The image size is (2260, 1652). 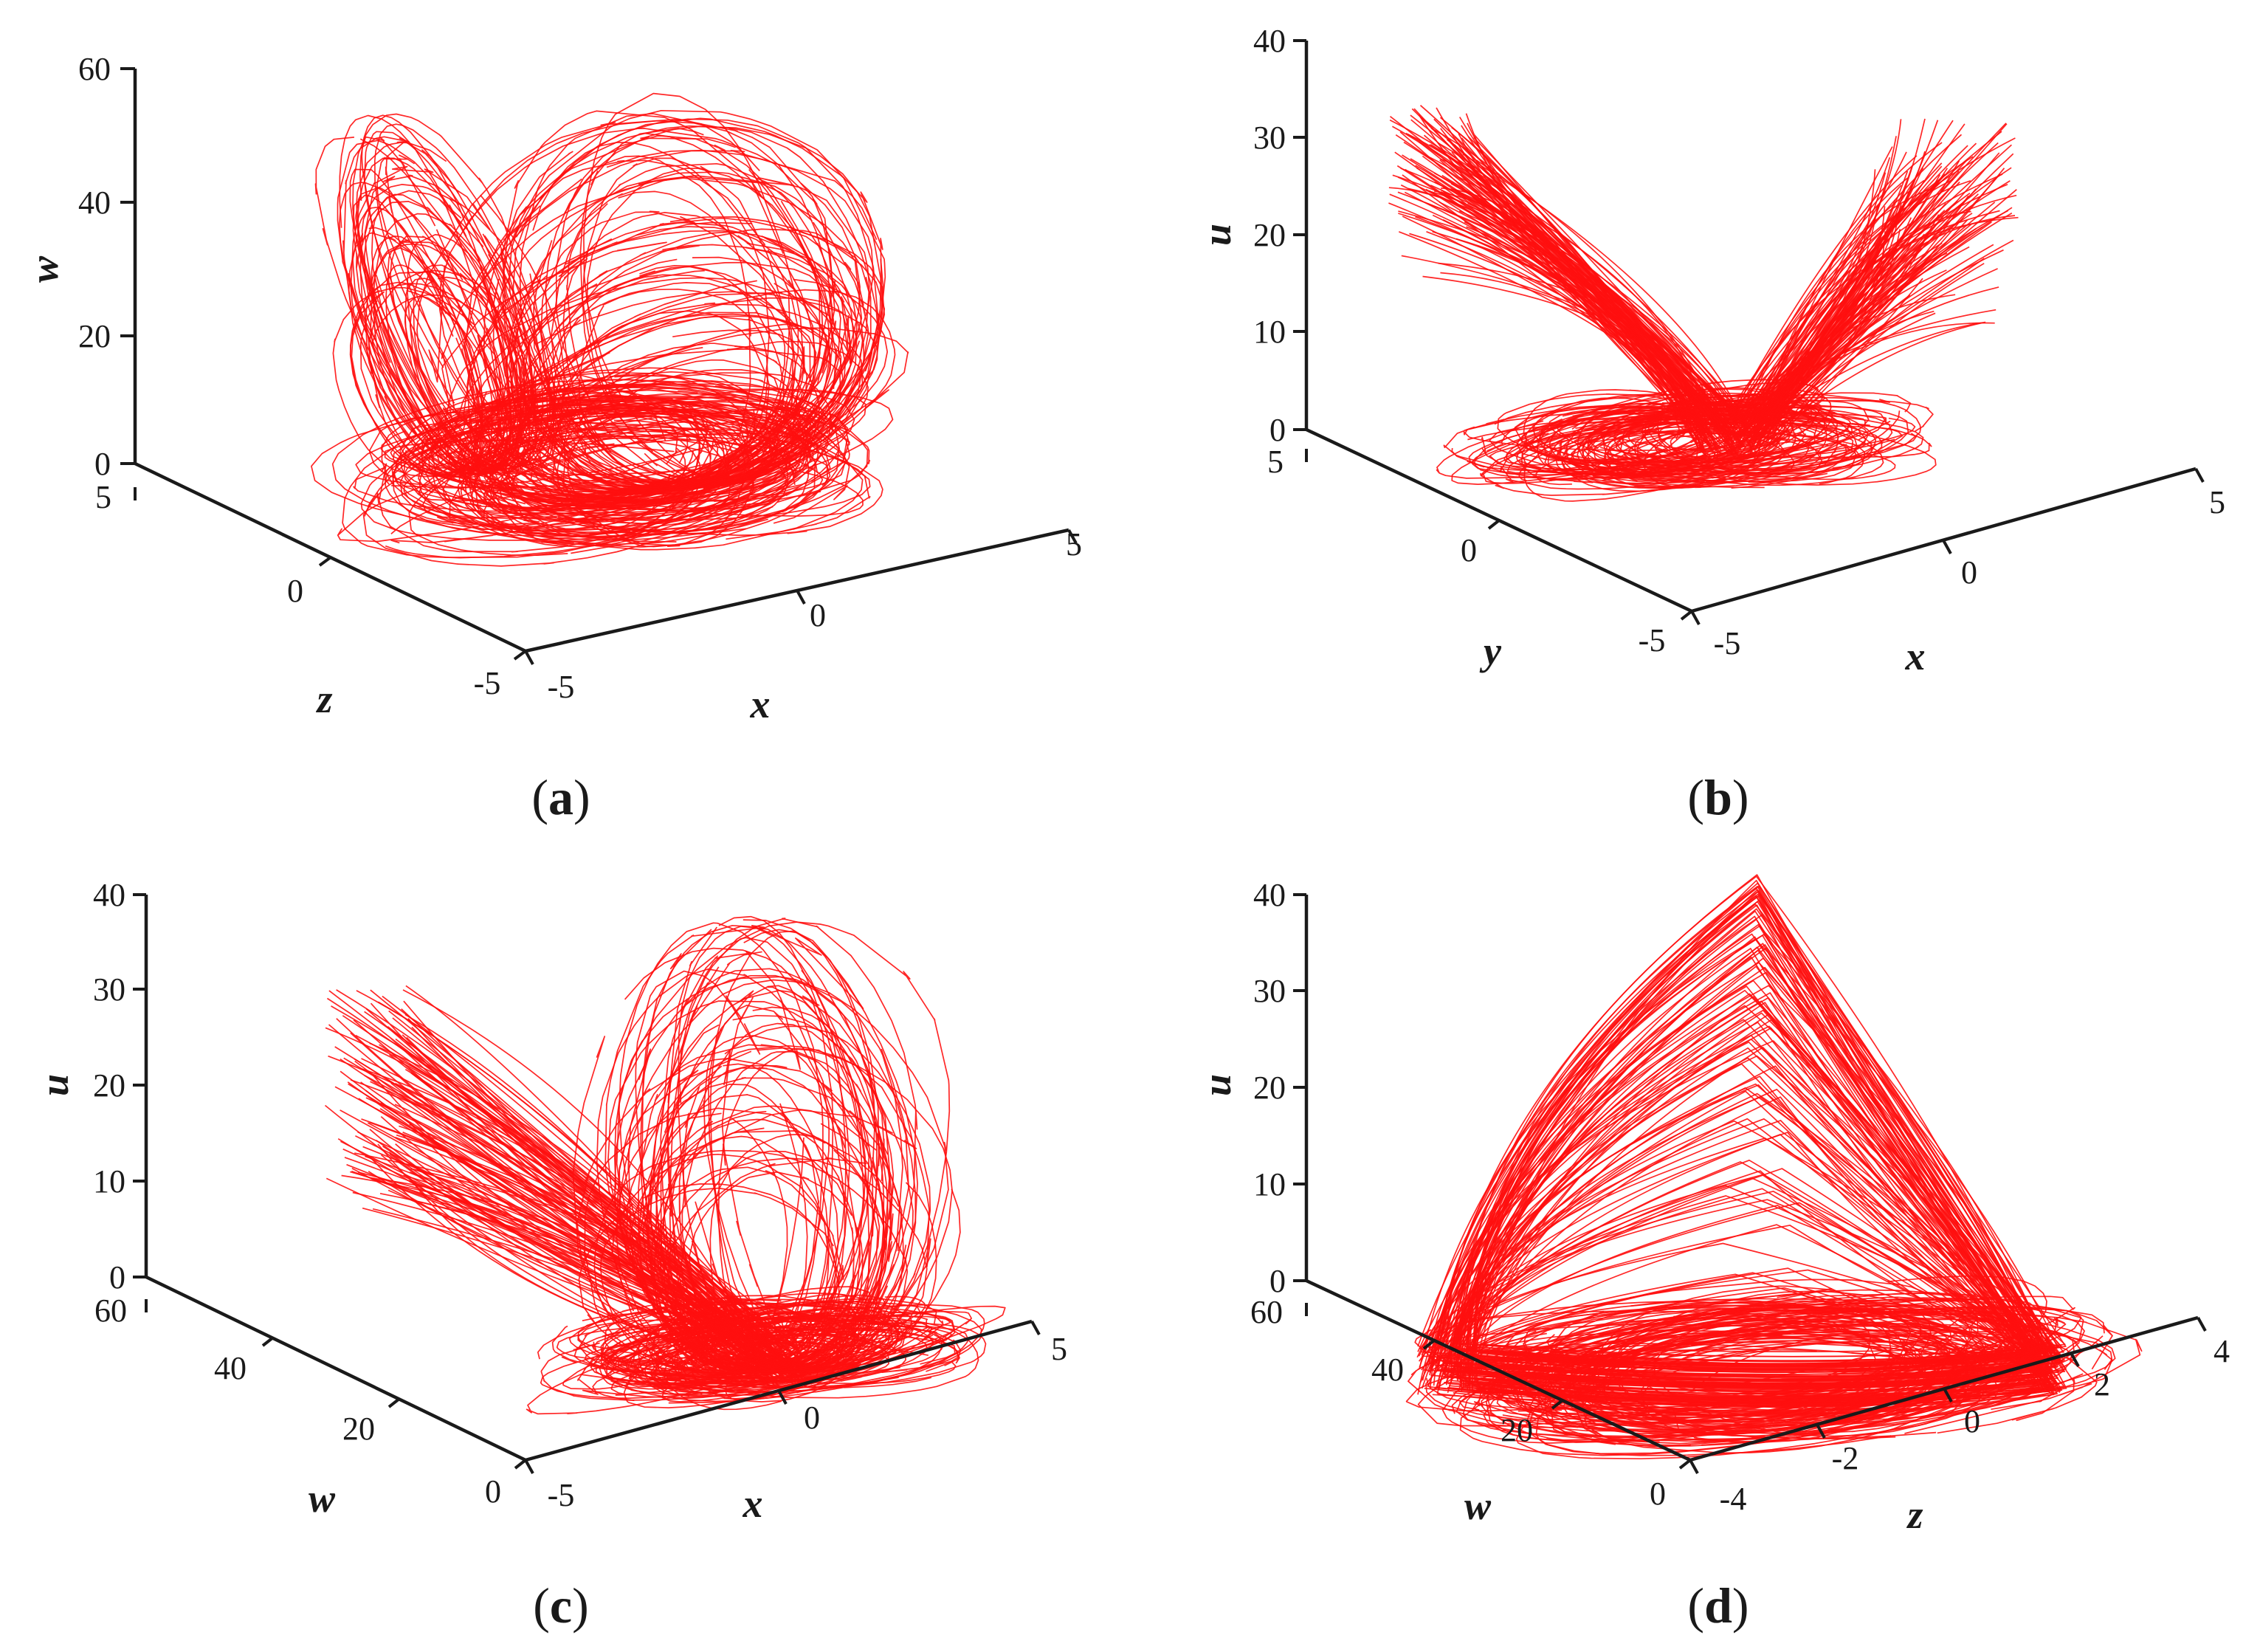 I want to click on panel-d-trajectory, so click(x=1774, y=1167).